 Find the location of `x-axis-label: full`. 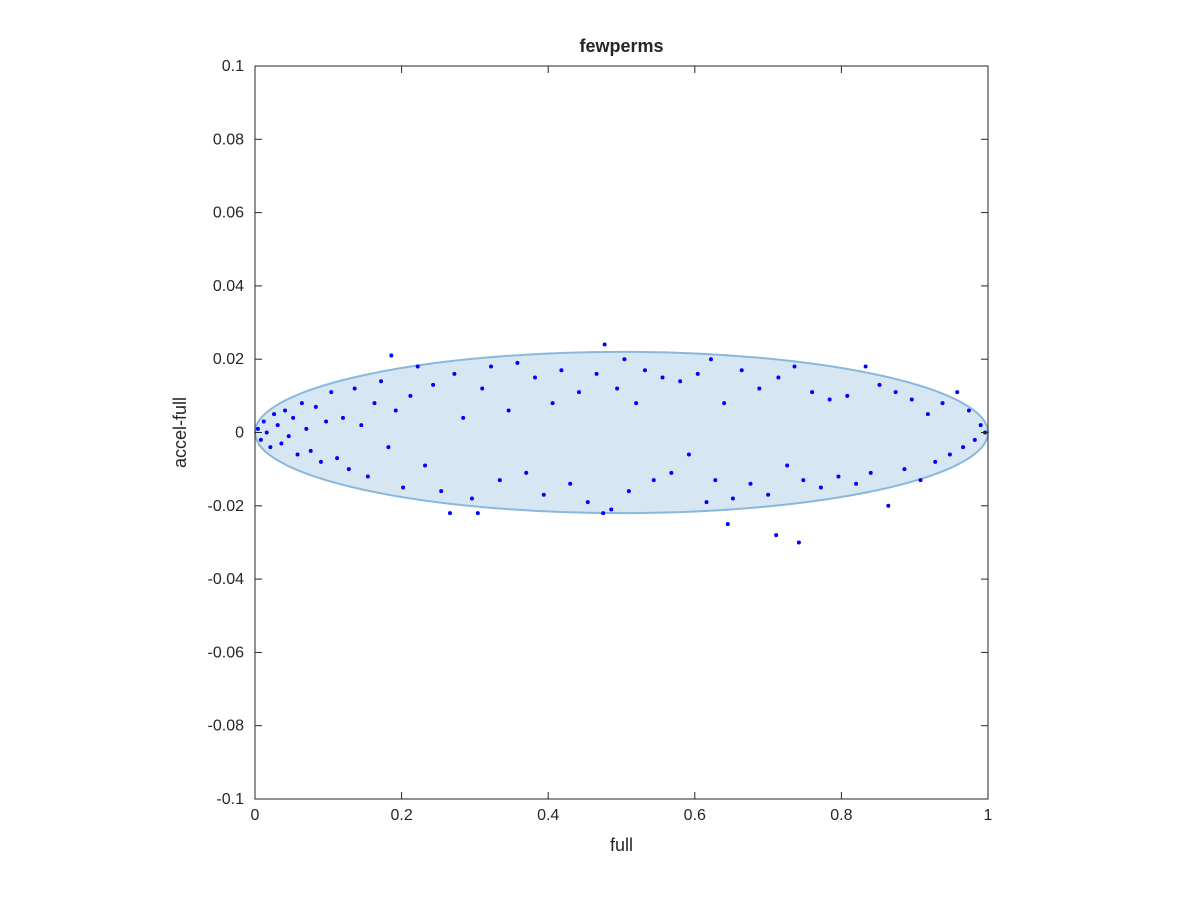

x-axis-label: full is located at coordinates (621, 845).